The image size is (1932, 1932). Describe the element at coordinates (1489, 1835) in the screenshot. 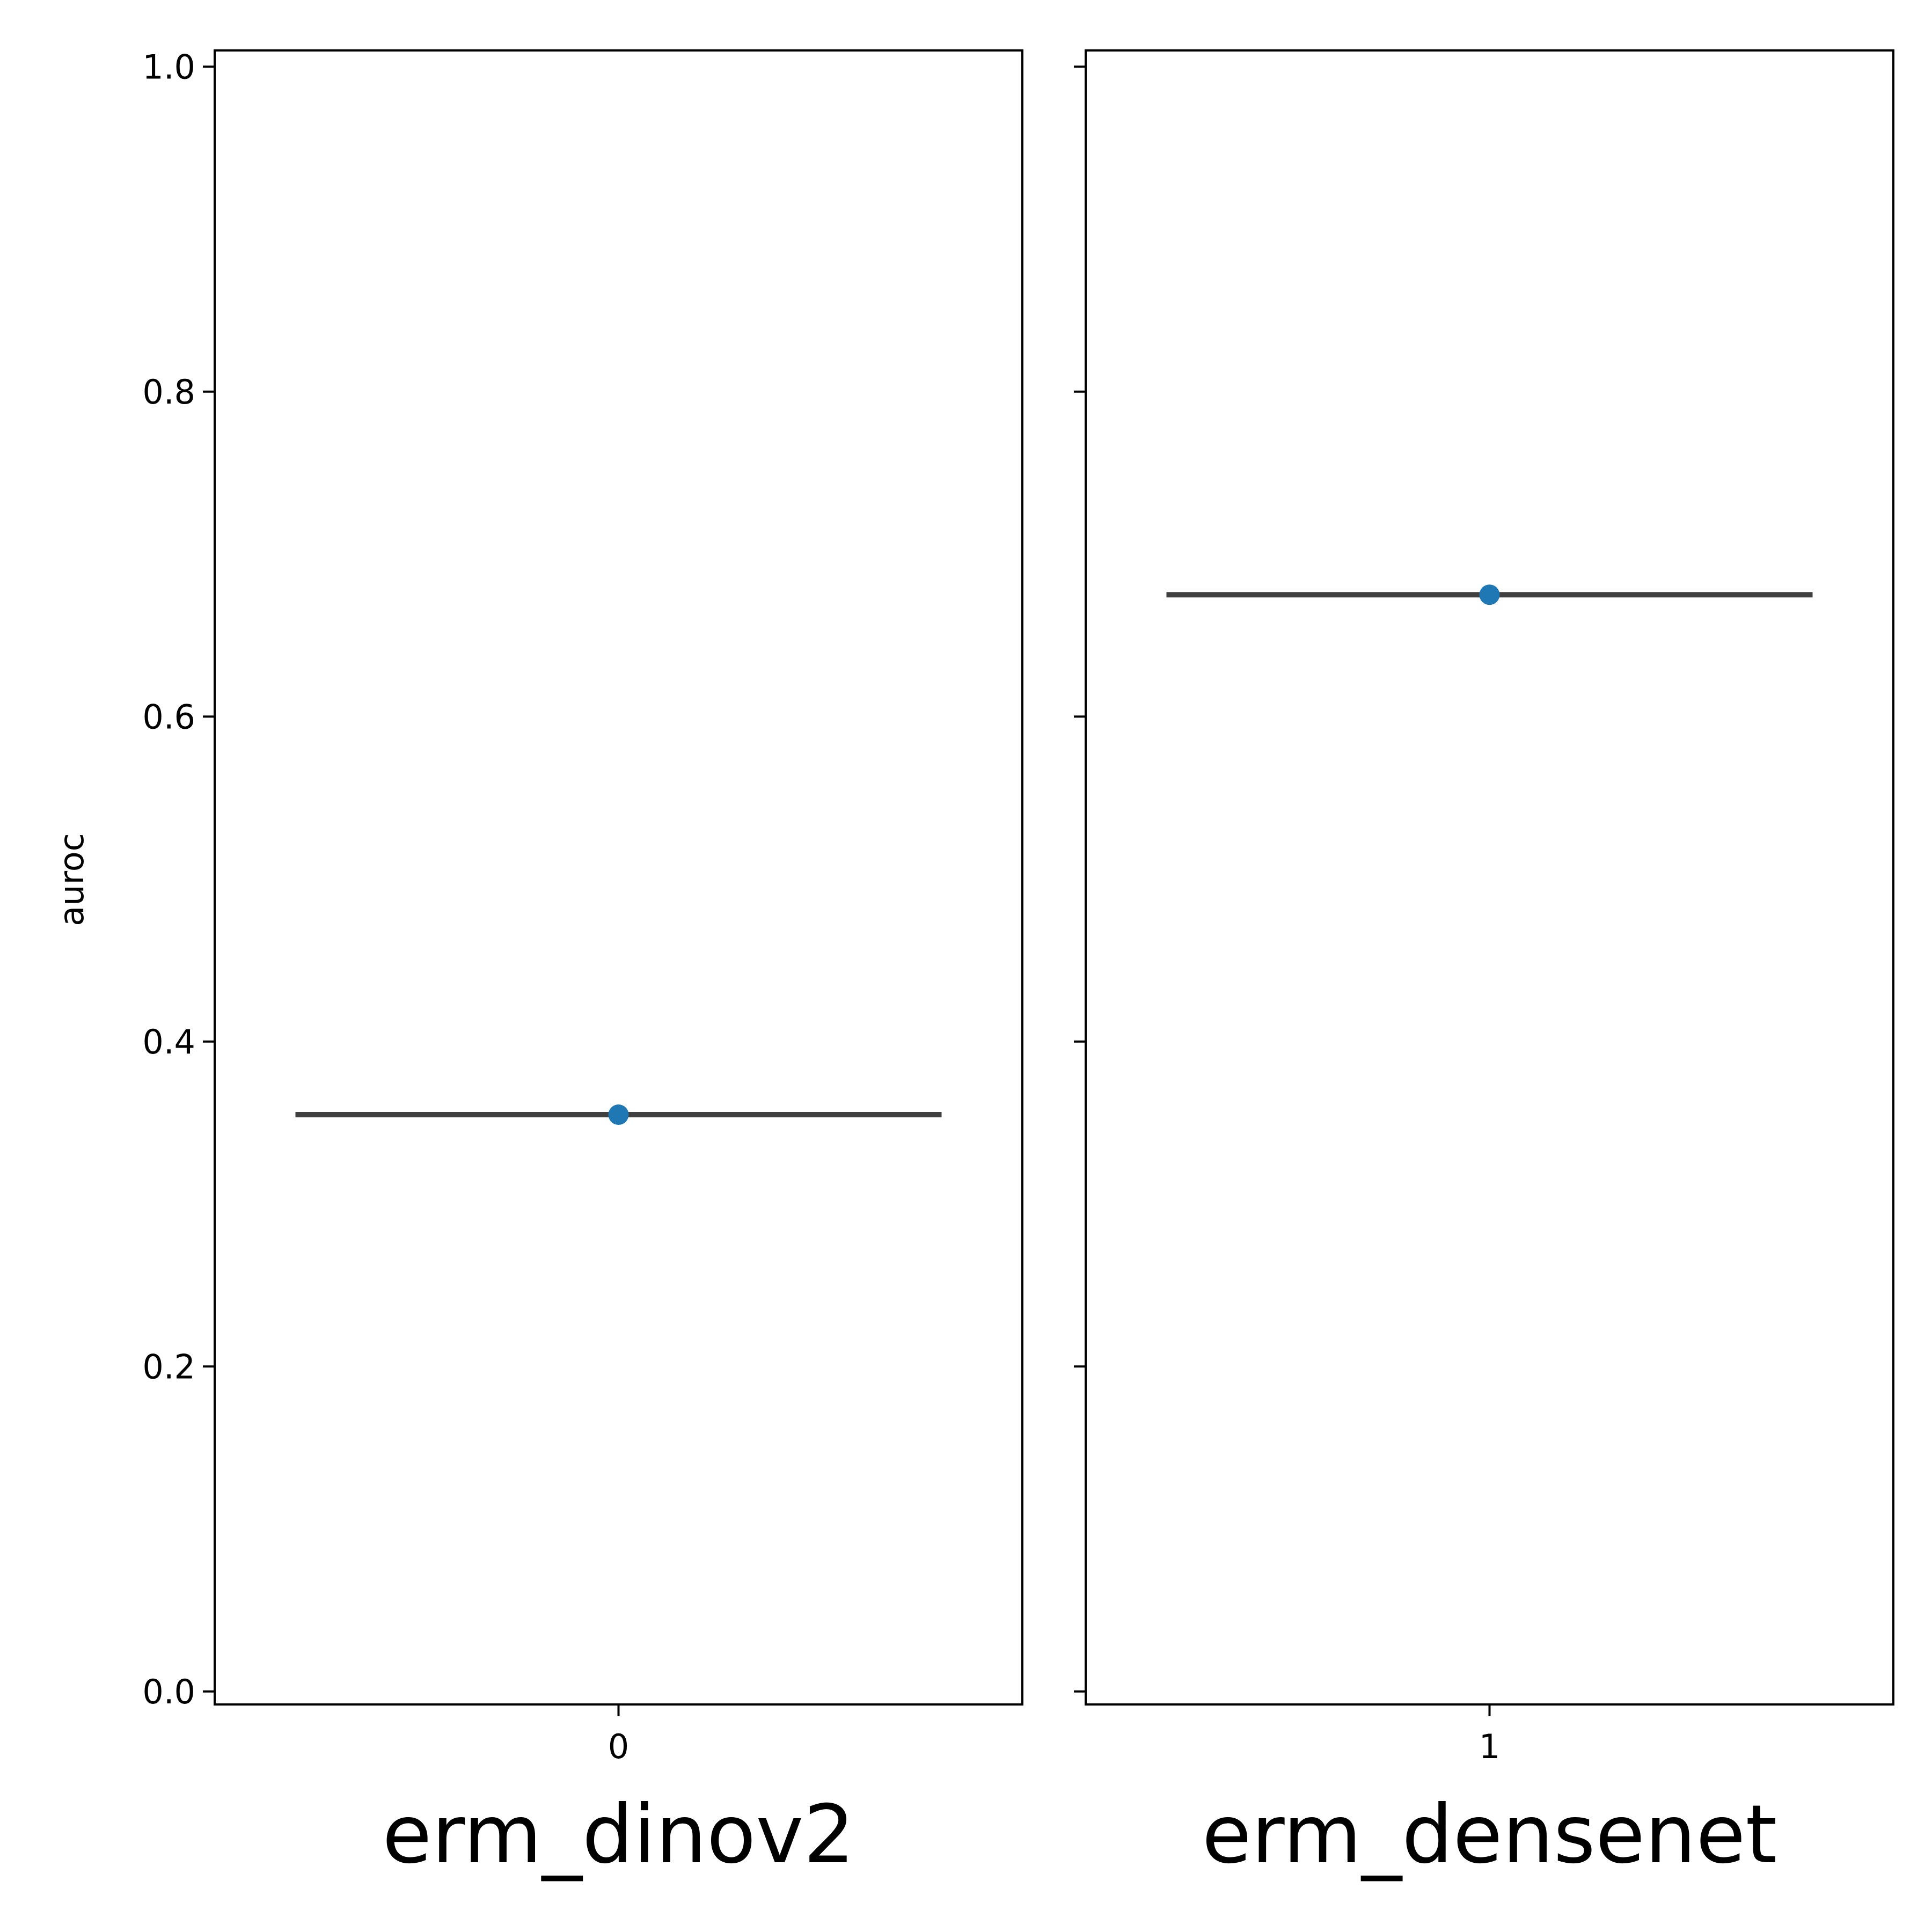

I see `facet-title-erm_densenet: erm_densenet` at that location.